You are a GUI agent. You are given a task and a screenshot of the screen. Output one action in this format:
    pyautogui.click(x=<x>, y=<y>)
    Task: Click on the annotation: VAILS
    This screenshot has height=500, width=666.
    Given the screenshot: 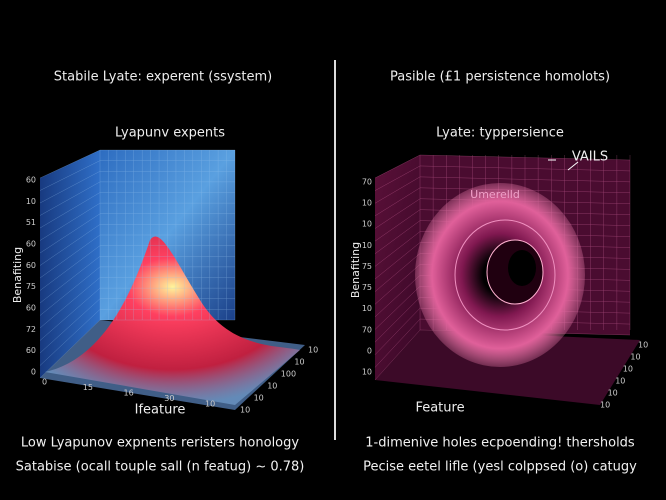 What is the action you would take?
    pyautogui.click(x=590, y=157)
    